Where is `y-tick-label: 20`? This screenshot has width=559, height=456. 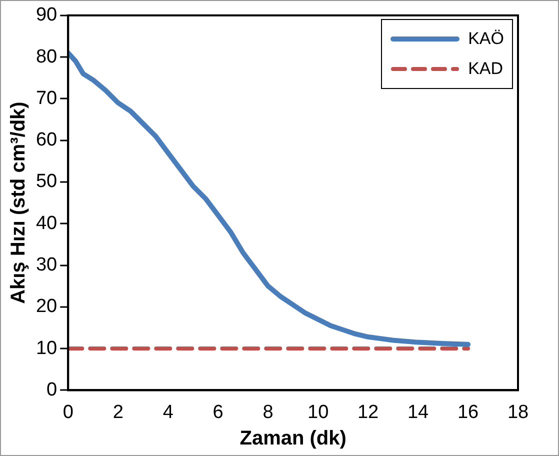
y-tick-label: 20 is located at coordinates (47, 307).